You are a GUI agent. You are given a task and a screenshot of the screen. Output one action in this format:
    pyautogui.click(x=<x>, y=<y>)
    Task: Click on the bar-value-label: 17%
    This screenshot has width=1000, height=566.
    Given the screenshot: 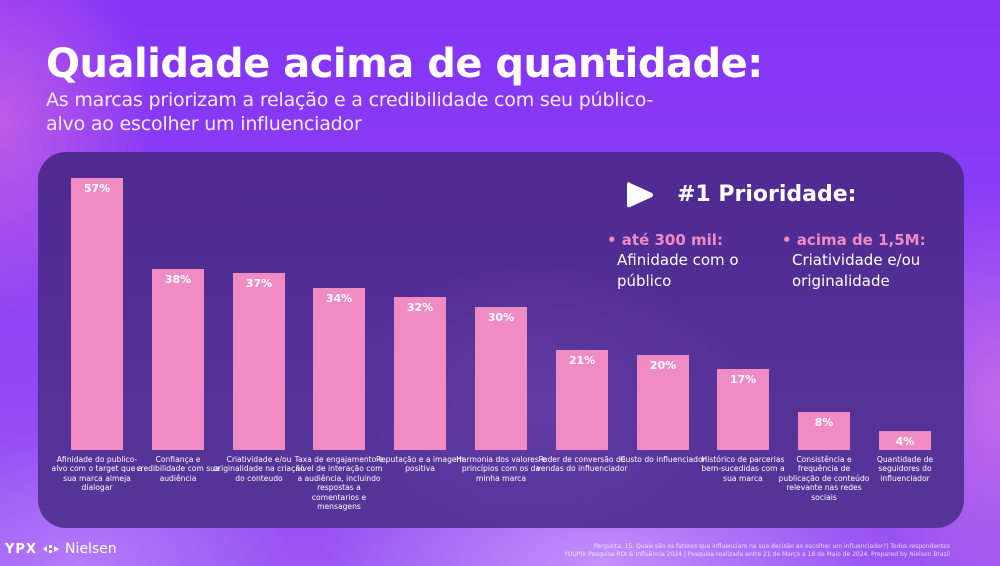 What is the action you would take?
    pyautogui.click(x=743, y=379)
    